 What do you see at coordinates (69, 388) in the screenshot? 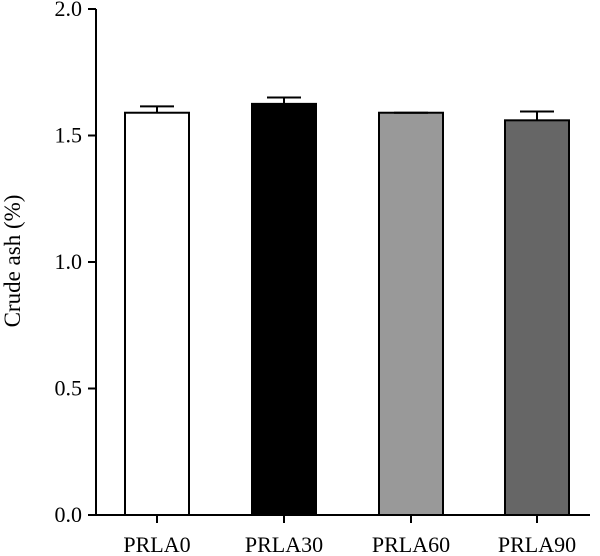
I see `y-tick-label: 0.5` at bounding box center [69, 388].